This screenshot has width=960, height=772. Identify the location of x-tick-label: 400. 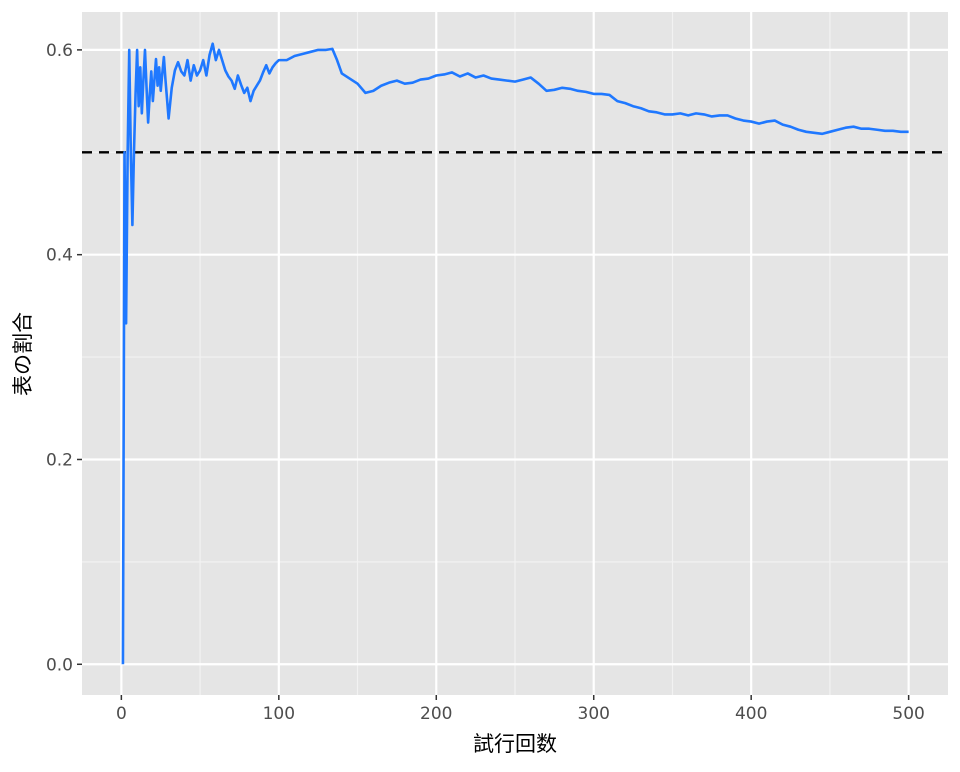
(751, 714).